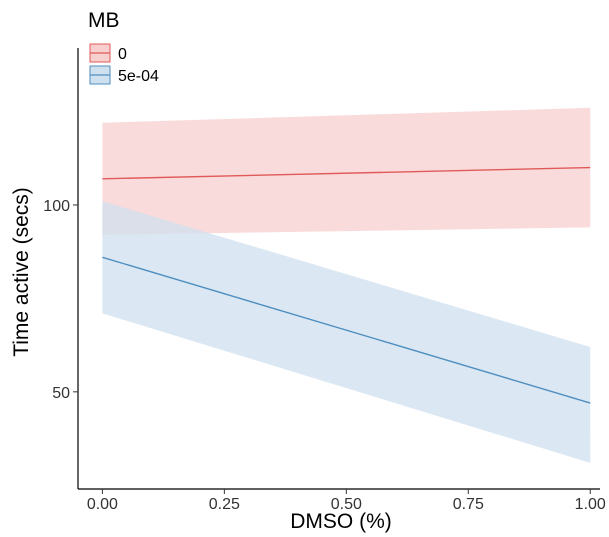  I want to click on legend-title: MB, so click(104, 20).